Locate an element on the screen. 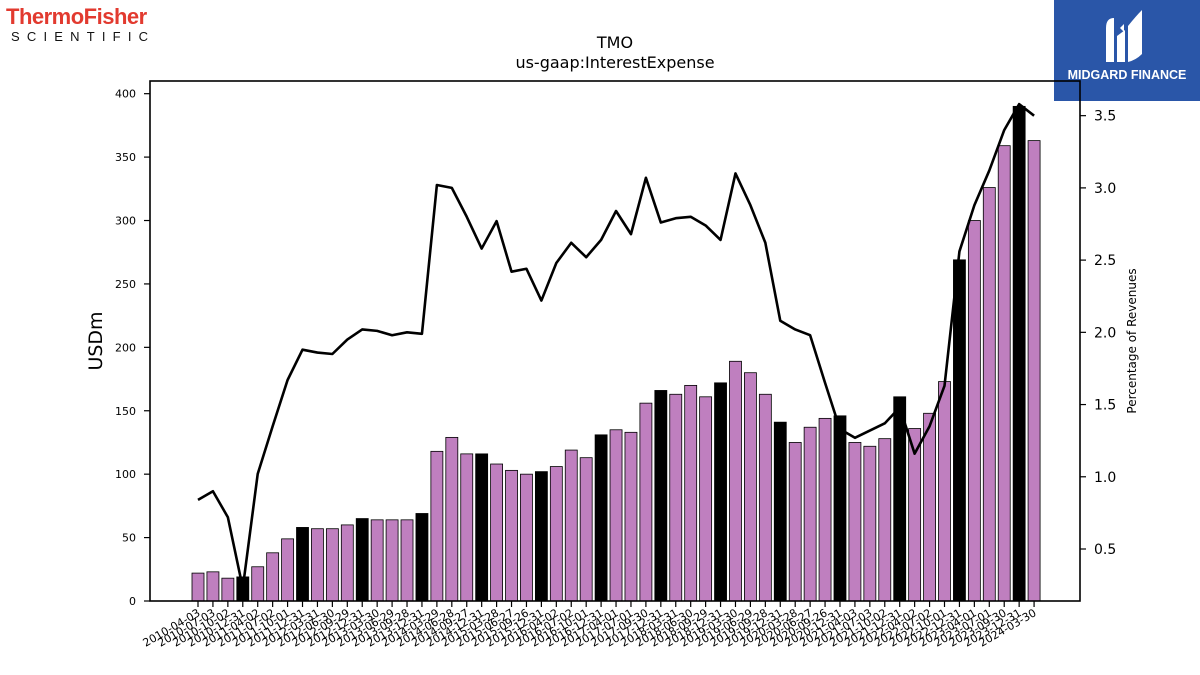 The height and width of the screenshot is (675, 1200). y2-tick-label: 1.0 is located at coordinates (1105, 478).